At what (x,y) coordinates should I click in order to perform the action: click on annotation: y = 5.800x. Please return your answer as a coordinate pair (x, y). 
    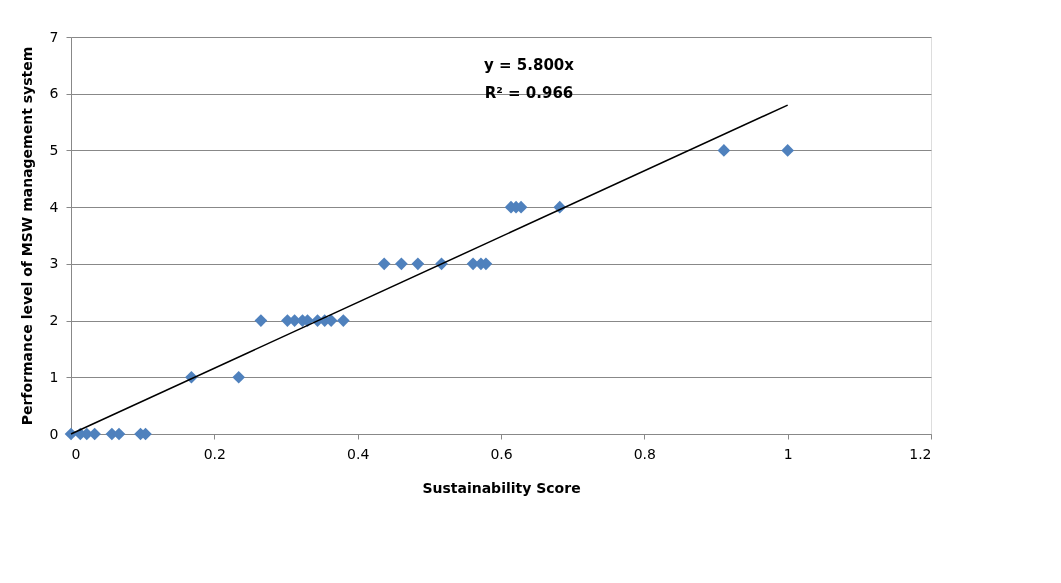
    Looking at the image, I should click on (529, 65).